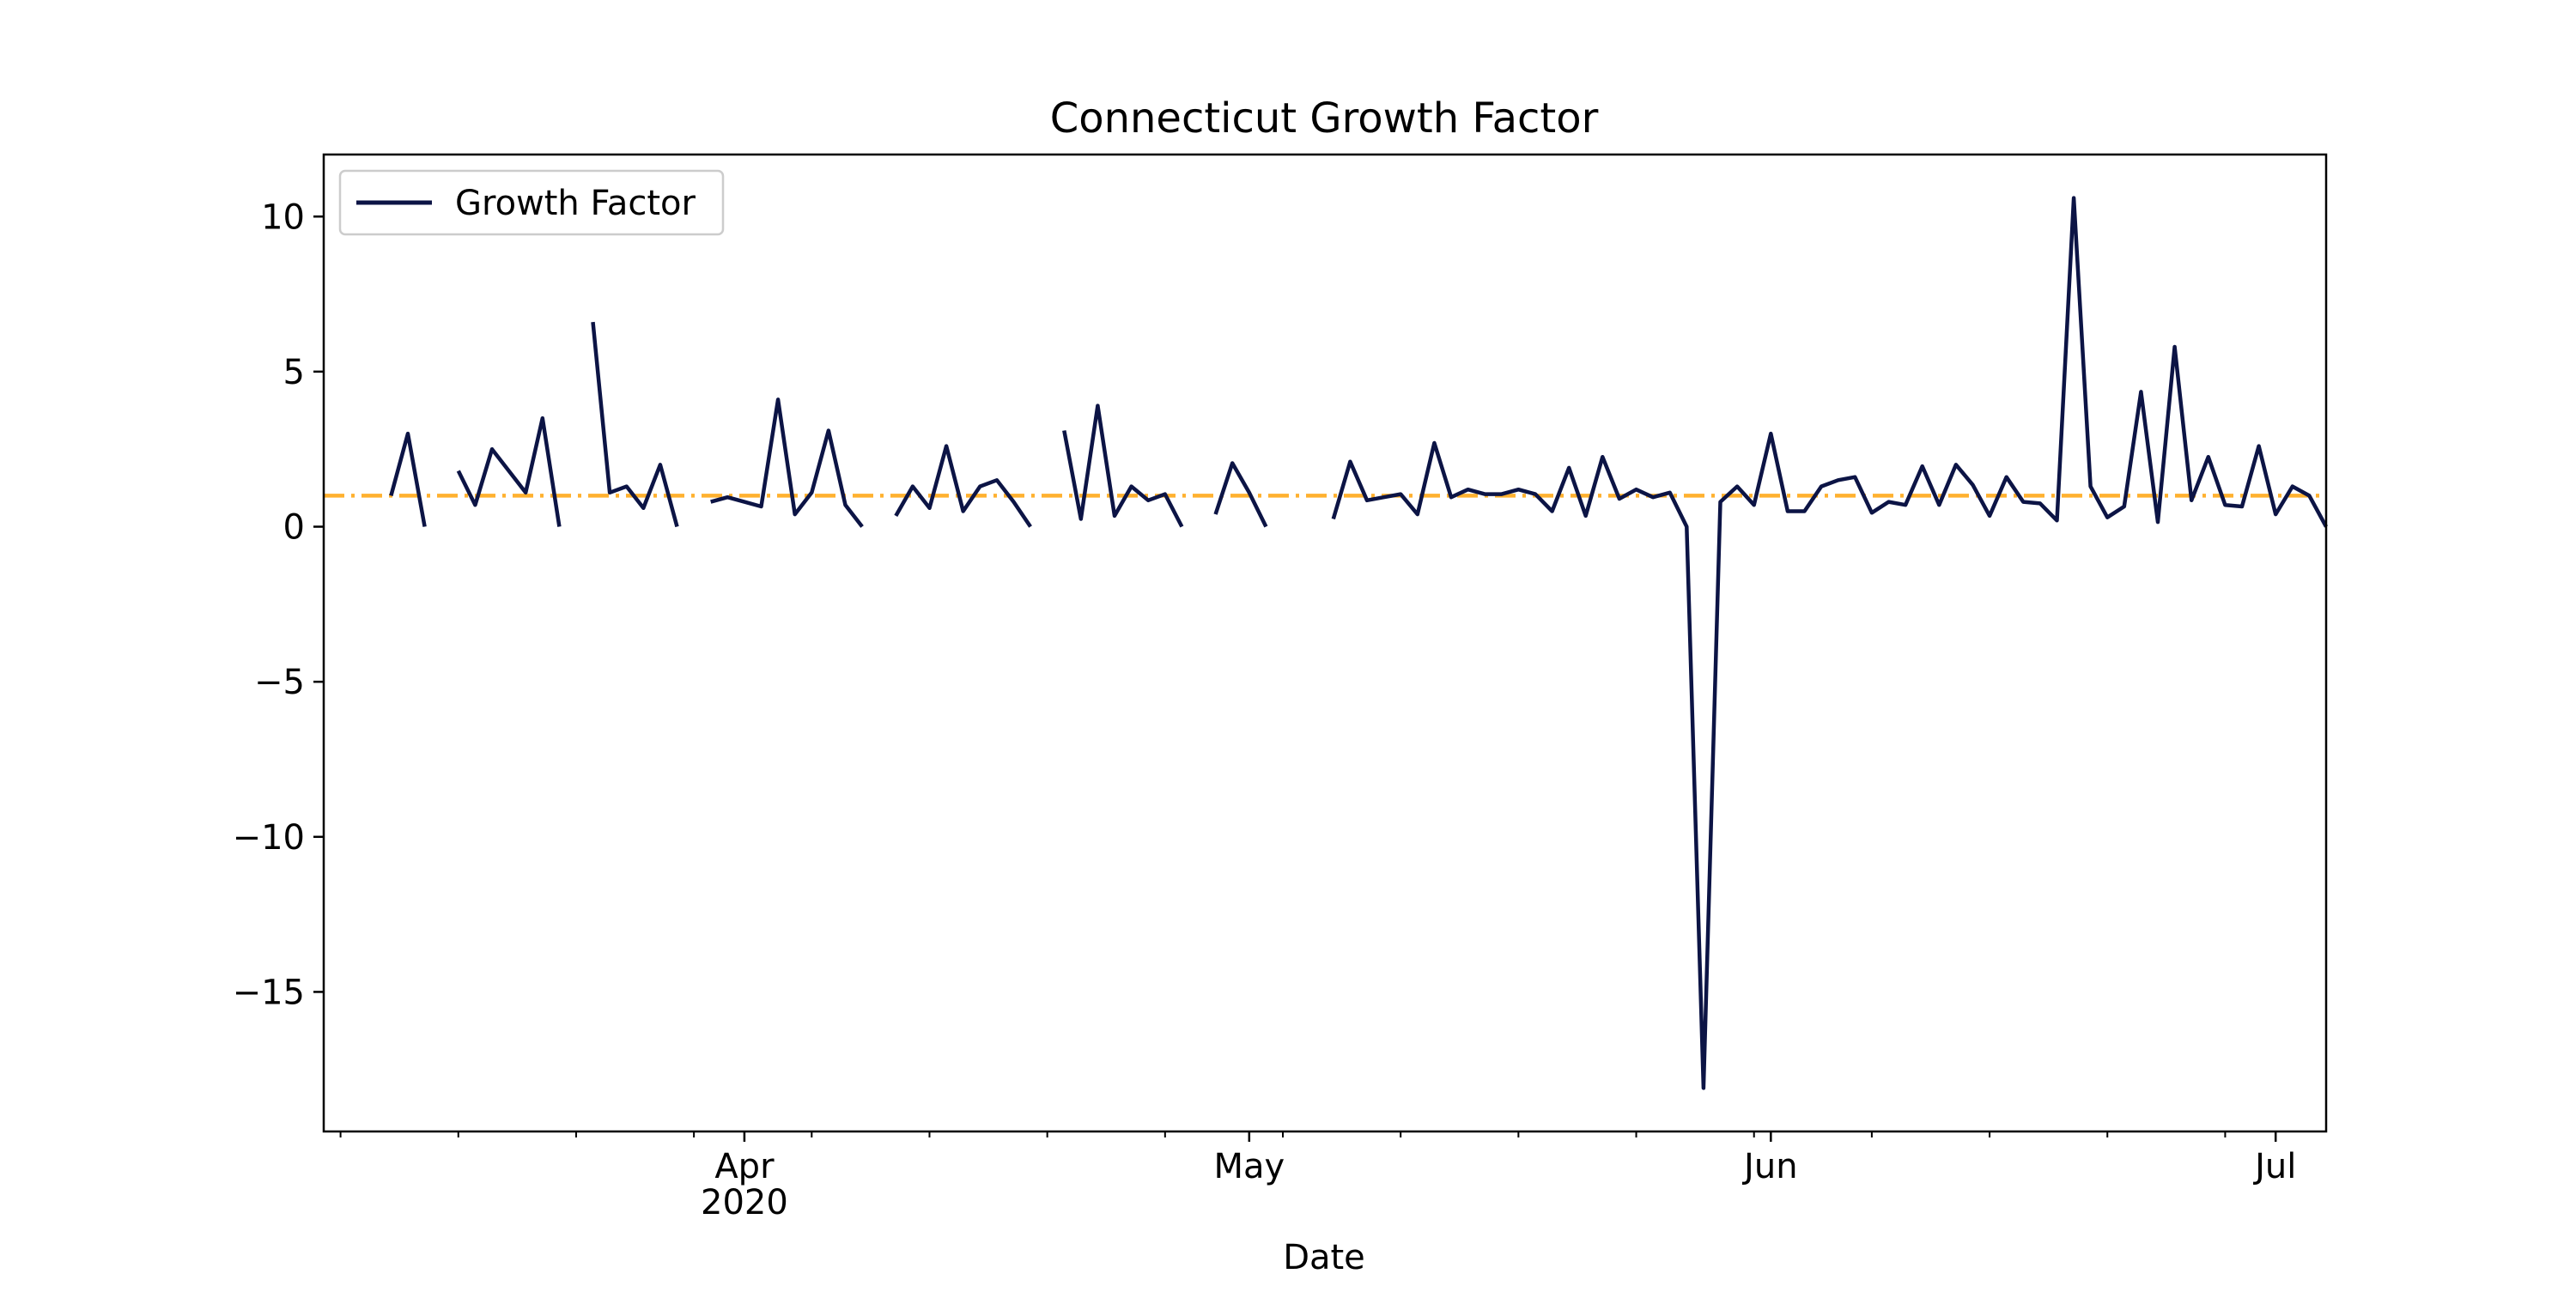 This screenshot has height=1292, width=2576. What do you see at coordinates (269, 992) in the screenshot?
I see `y-tick-label: −15` at bounding box center [269, 992].